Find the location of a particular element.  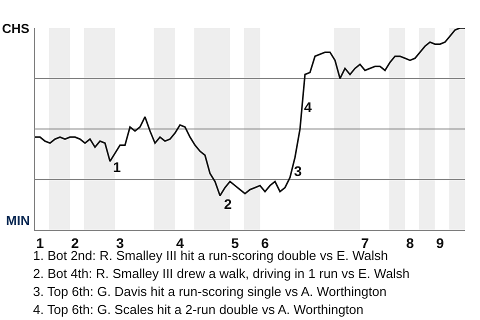

annotation: 2 is located at coordinates (228, 204).